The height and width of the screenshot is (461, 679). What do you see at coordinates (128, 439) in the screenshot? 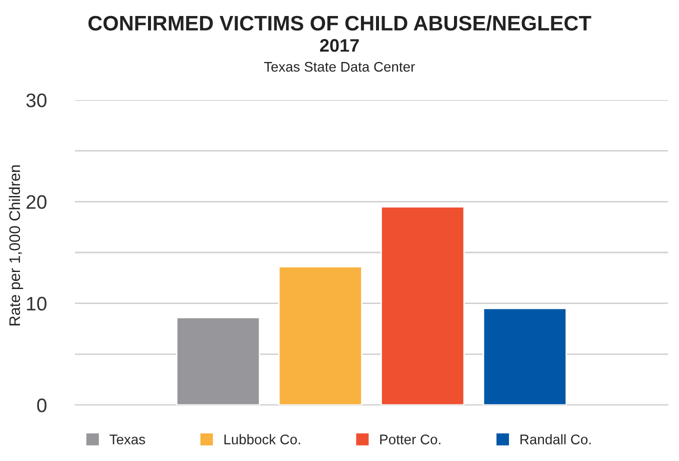
I see `legend-label: Texas` at bounding box center [128, 439].